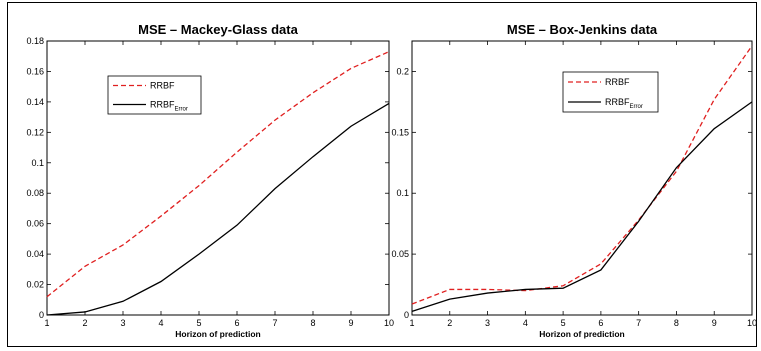 This screenshot has height=351, width=761. What do you see at coordinates (35, 132) in the screenshot?
I see `y-tick-label: 0.12` at bounding box center [35, 132].